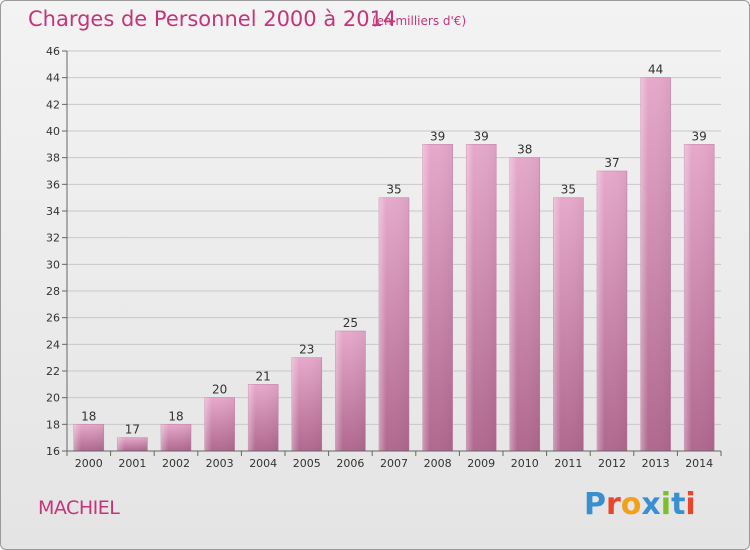  I want to click on y-tick-label: 38, so click(53, 158).